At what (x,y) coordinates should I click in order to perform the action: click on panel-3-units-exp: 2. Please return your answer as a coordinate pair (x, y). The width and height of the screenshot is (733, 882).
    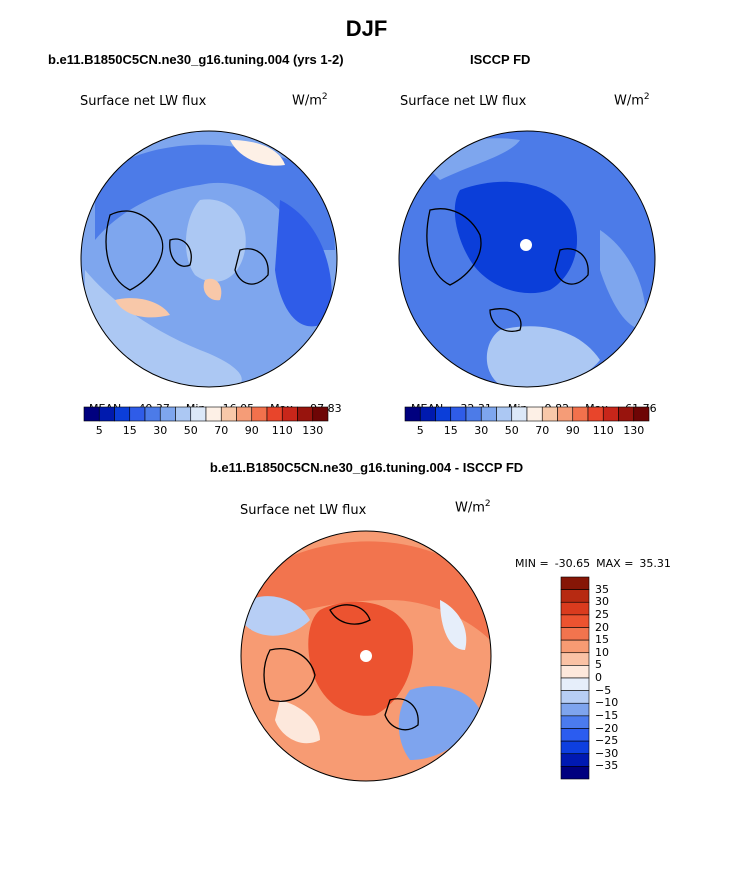
    Looking at the image, I should click on (487, 504).